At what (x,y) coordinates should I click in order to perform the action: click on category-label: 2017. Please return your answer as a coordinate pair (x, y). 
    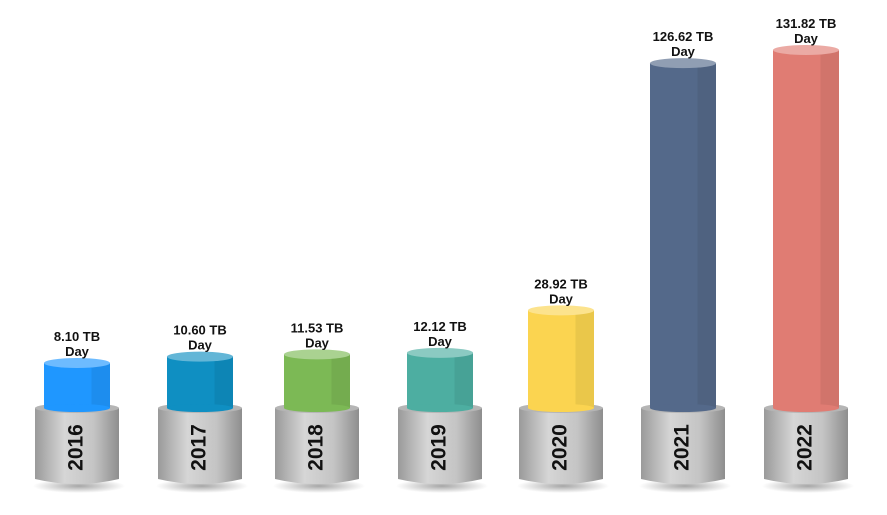
    Looking at the image, I should click on (199, 447).